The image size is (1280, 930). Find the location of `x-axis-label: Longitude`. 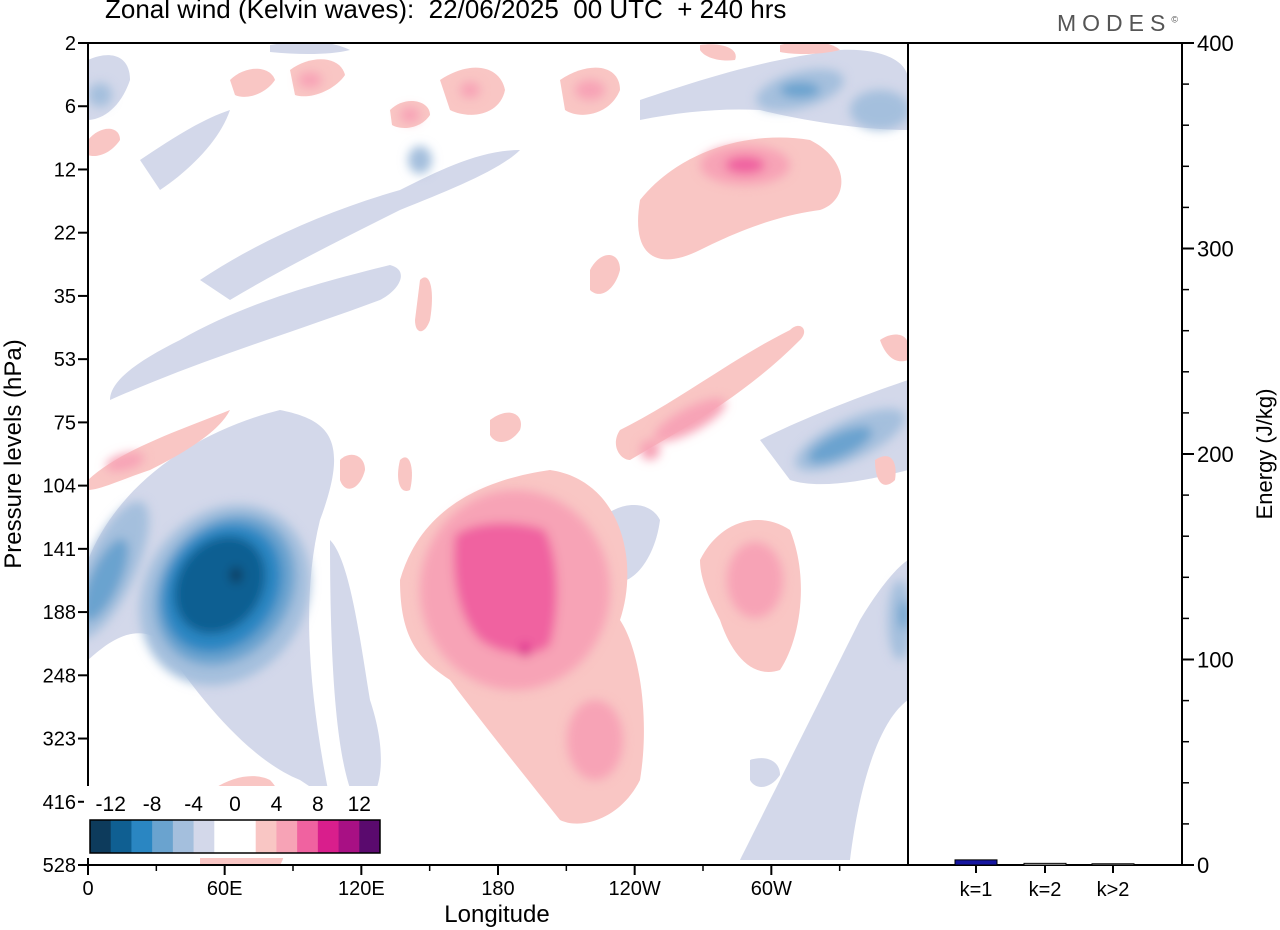

x-axis-label: Longitude is located at coordinates (496, 914).